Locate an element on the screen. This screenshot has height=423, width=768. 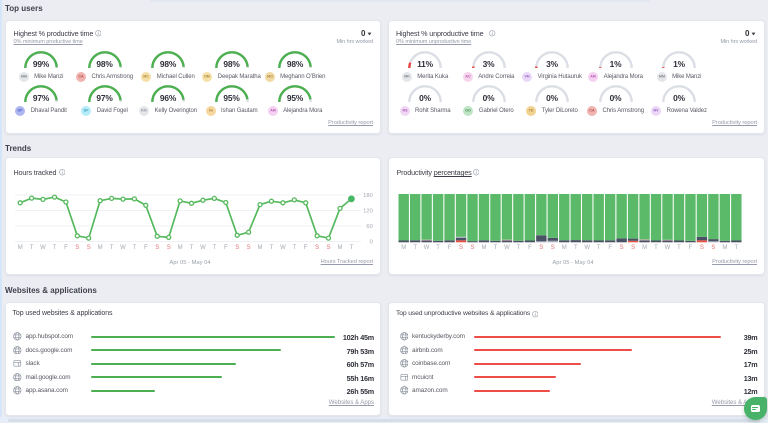
svg-text: 60 is located at coordinates (369, 227).